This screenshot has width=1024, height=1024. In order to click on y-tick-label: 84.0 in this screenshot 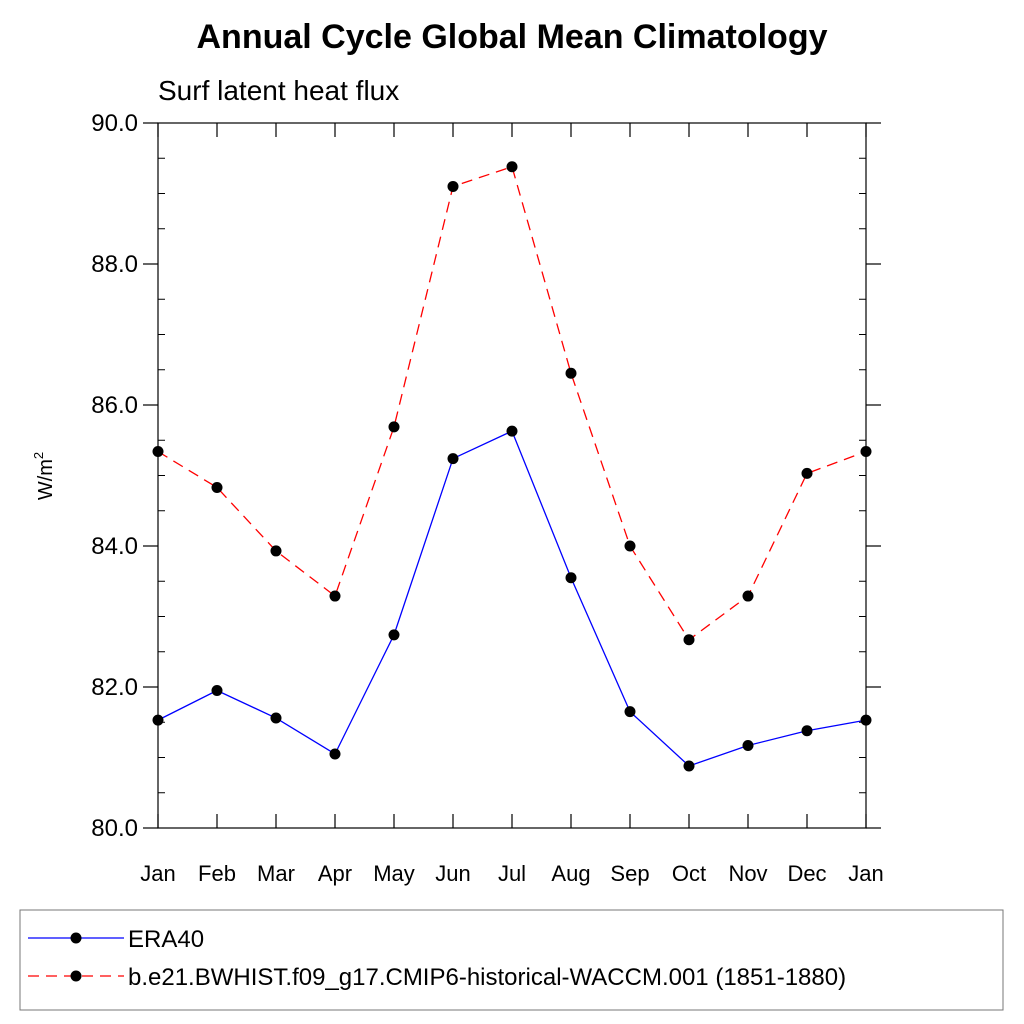, I will do `click(114, 546)`.